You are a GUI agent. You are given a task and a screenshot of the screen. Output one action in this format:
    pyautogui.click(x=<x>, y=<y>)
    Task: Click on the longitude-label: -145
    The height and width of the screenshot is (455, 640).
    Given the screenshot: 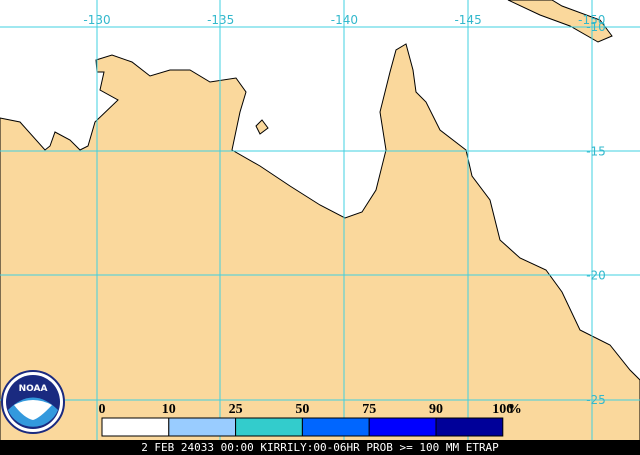 What is the action you would take?
    pyautogui.click(x=467, y=20)
    